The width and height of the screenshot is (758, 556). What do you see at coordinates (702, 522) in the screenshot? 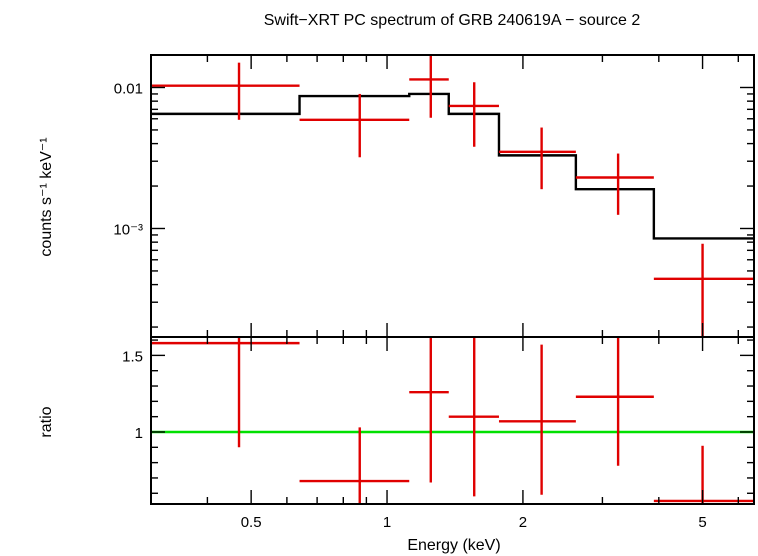
I see `x-tick-label: 5` at bounding box center [702, 522].